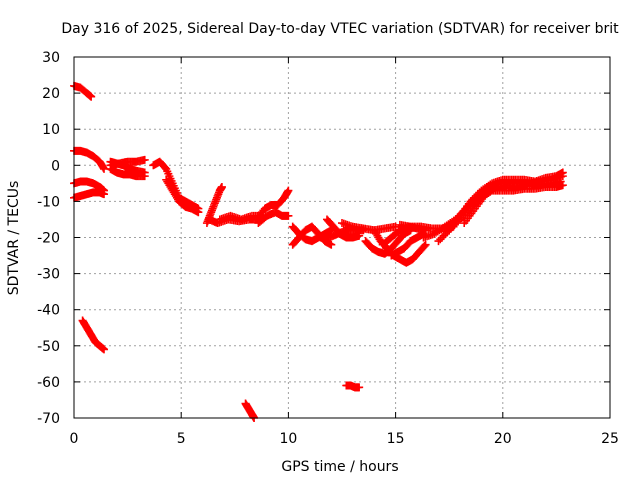  I want to click on x-tick-label: 0, so click(74, 439).